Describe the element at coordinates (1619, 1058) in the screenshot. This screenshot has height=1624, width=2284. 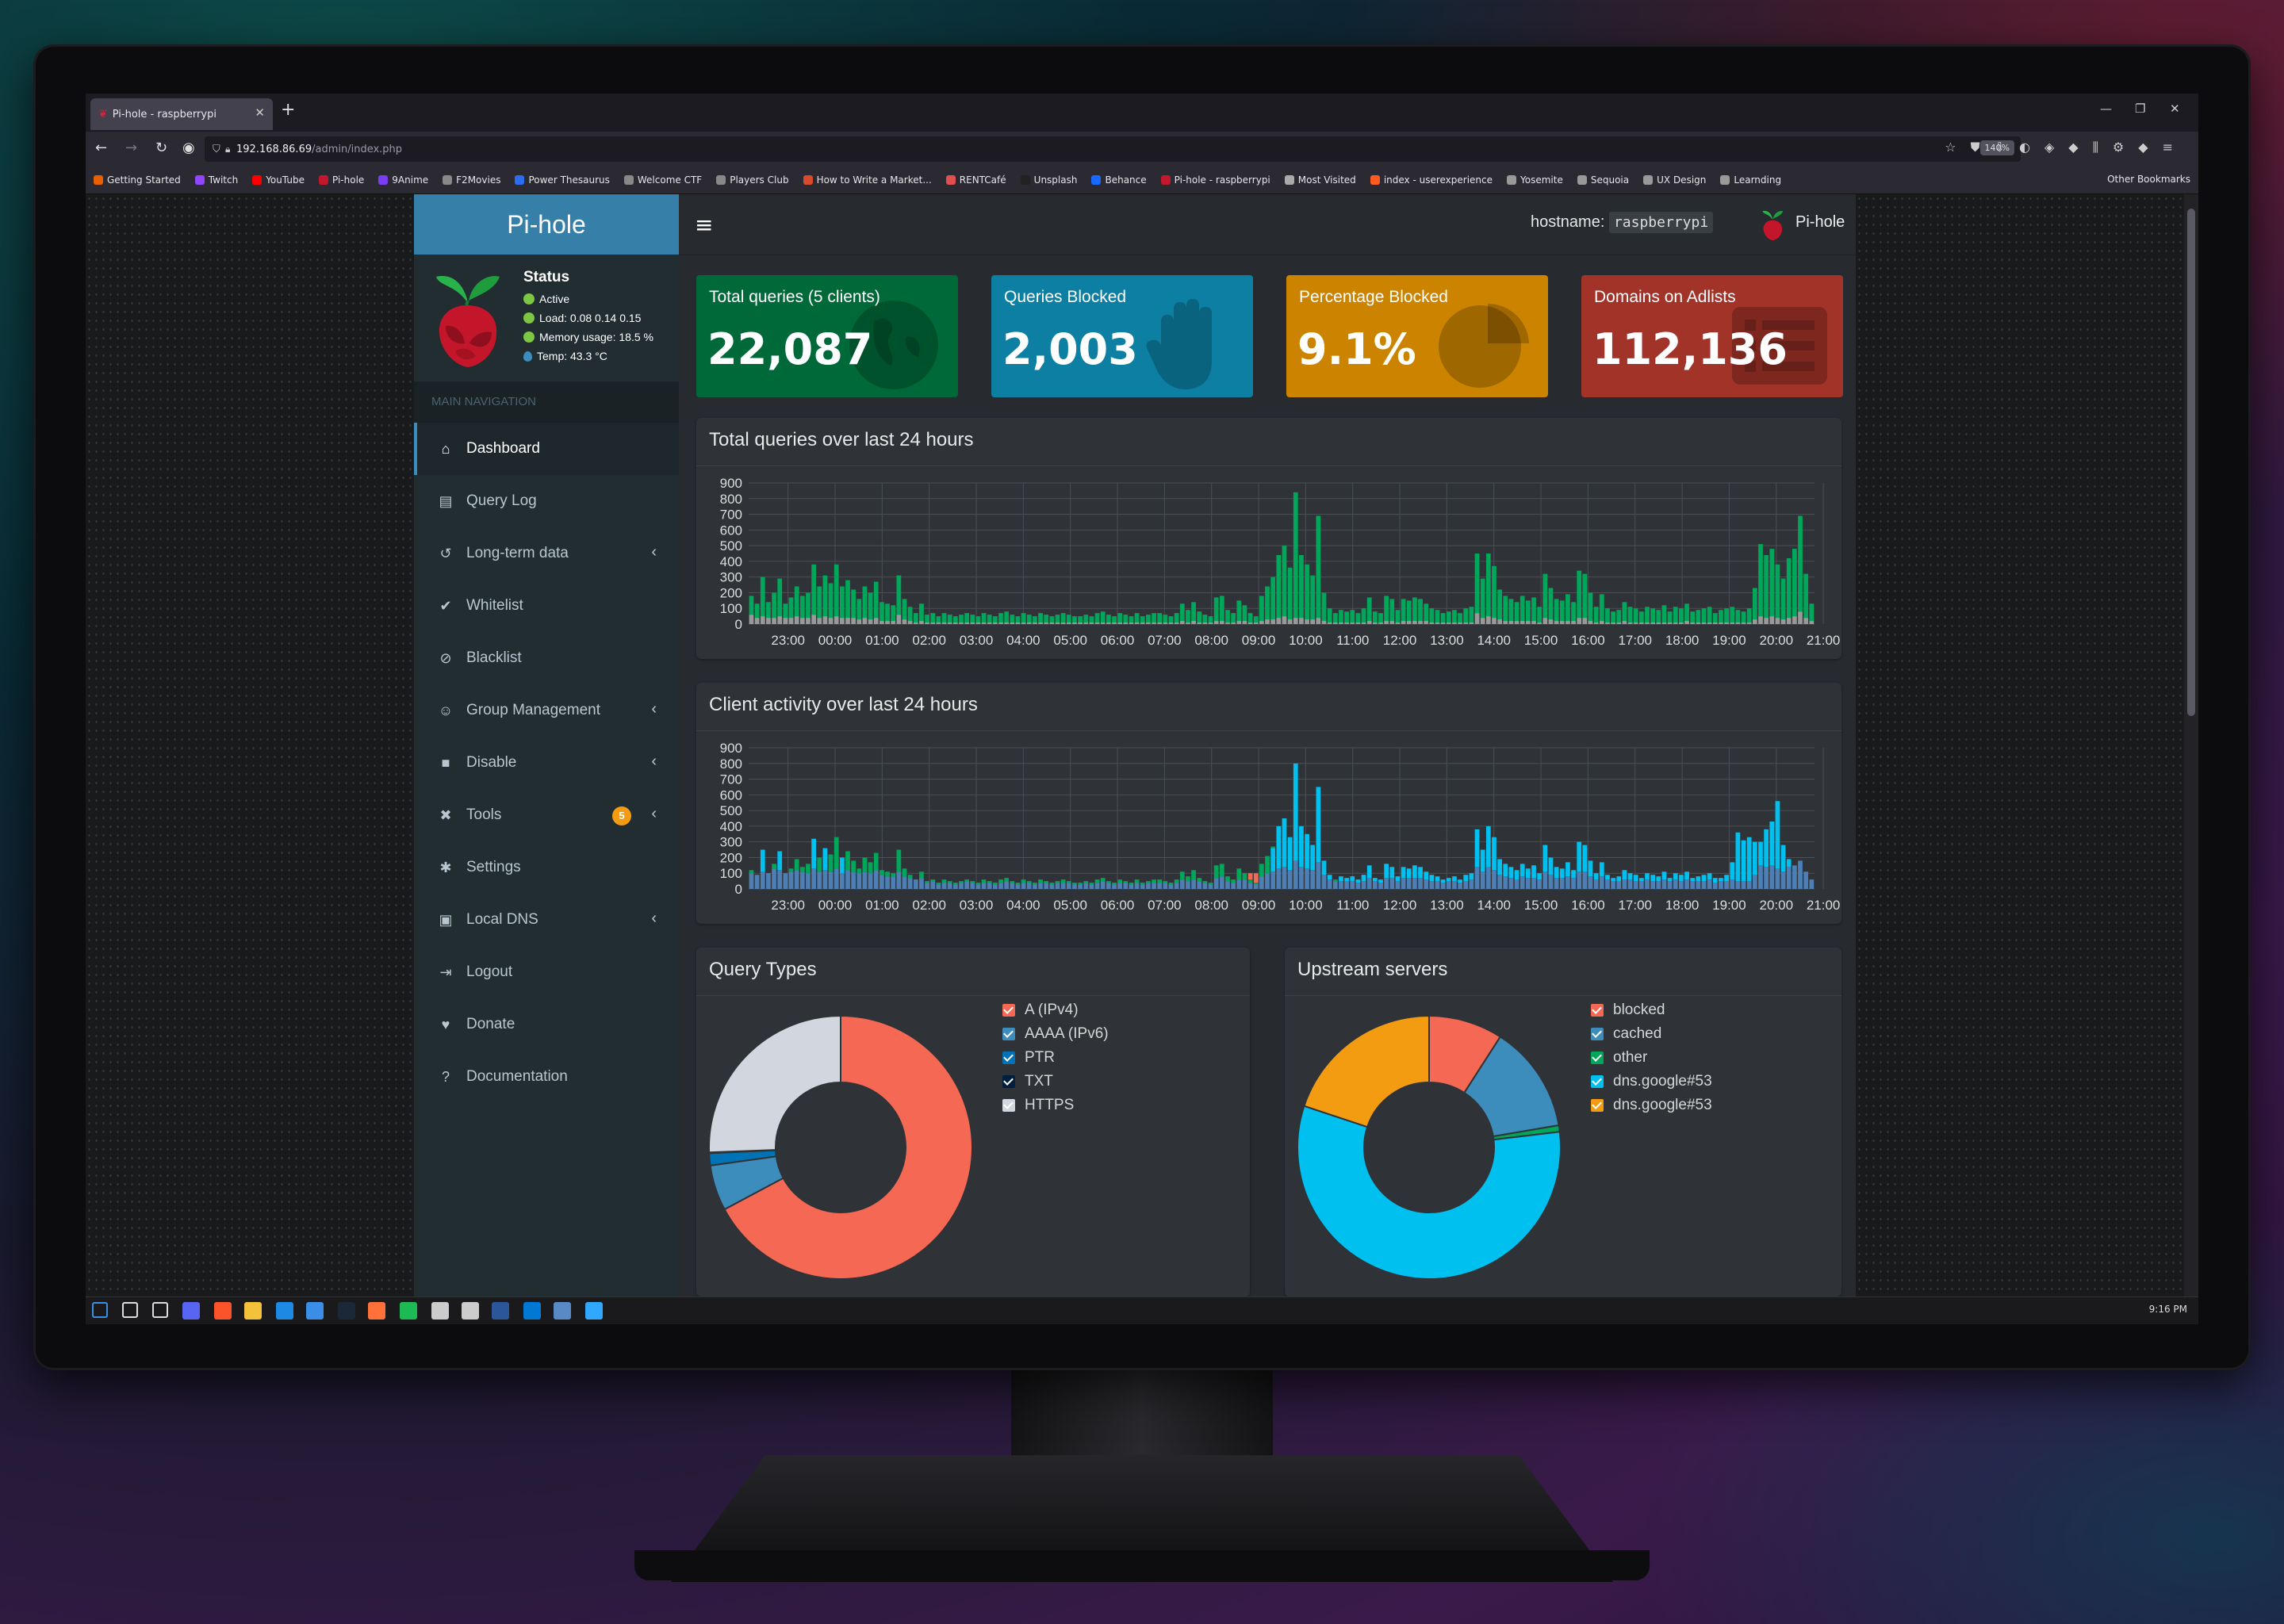
I see `legend-item: other` at that location.